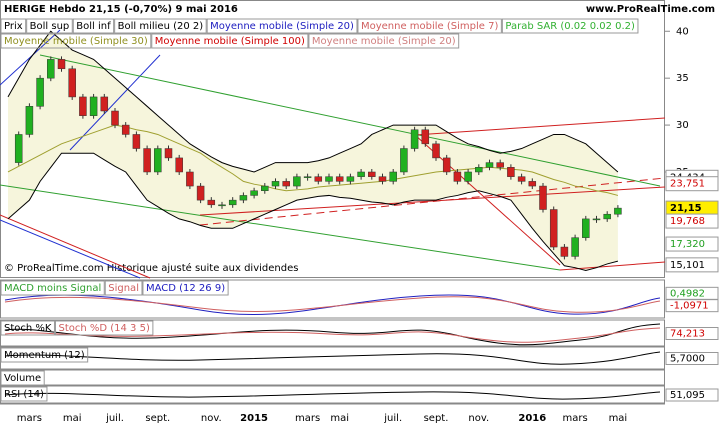 The width and height of the screenshot is (720, 430). I want to click on panel-tag-box, so click(692, 358).